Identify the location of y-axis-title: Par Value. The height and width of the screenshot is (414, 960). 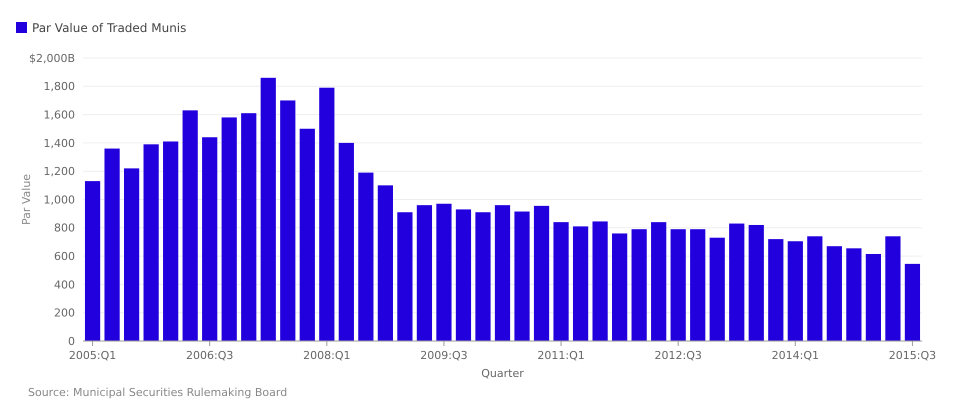
(26, 200).